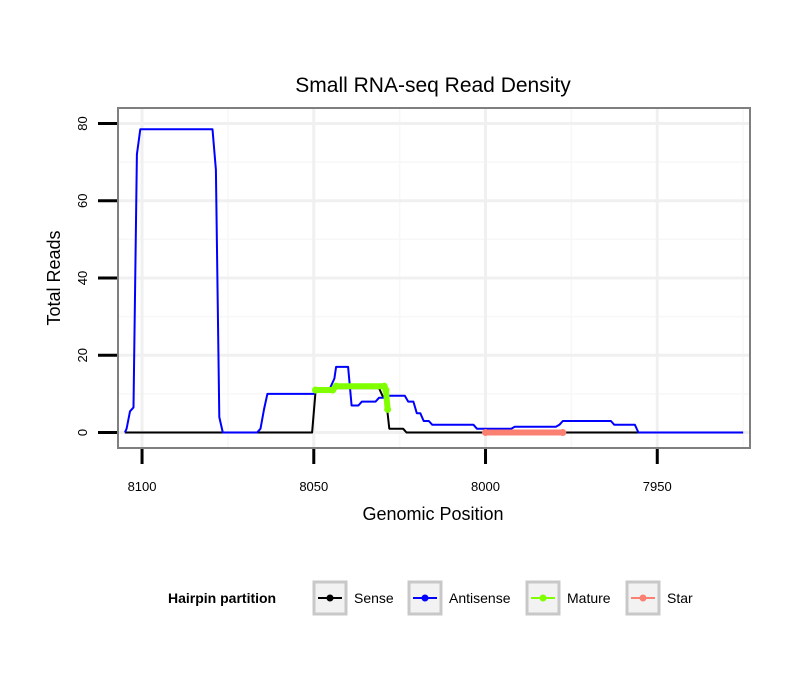 The height and width of the screenshot is (690, 810). What do you see at coordinates (657, 486) in the screenshot?
I see `x-tick-label: 7950` at bounding box center [657, 486].